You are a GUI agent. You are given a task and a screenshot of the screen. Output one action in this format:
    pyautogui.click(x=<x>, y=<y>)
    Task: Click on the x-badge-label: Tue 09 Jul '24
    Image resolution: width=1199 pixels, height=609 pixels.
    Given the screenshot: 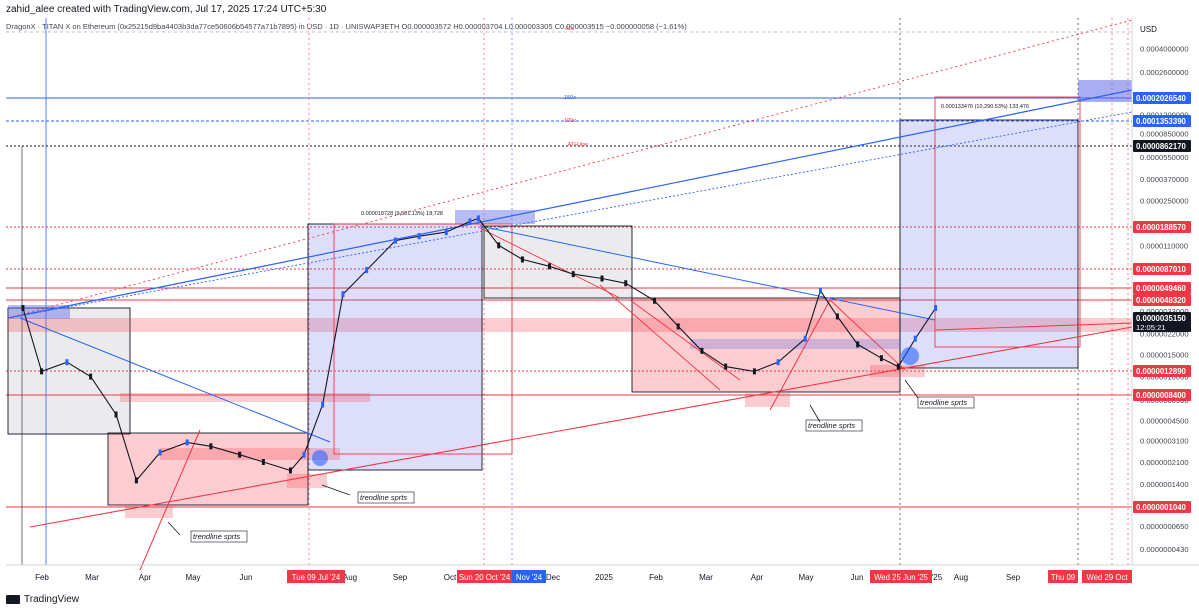 What is the action you would take?
    pyautogui.click(x=316, y=577)
    